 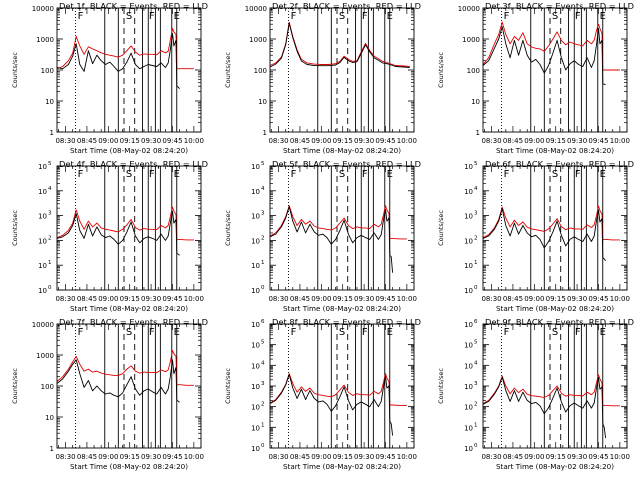 What do you see at coordinates (151, 141) in the screenshot?
I see `x-tick-label: 09:30` at bounding box center [151, 141].